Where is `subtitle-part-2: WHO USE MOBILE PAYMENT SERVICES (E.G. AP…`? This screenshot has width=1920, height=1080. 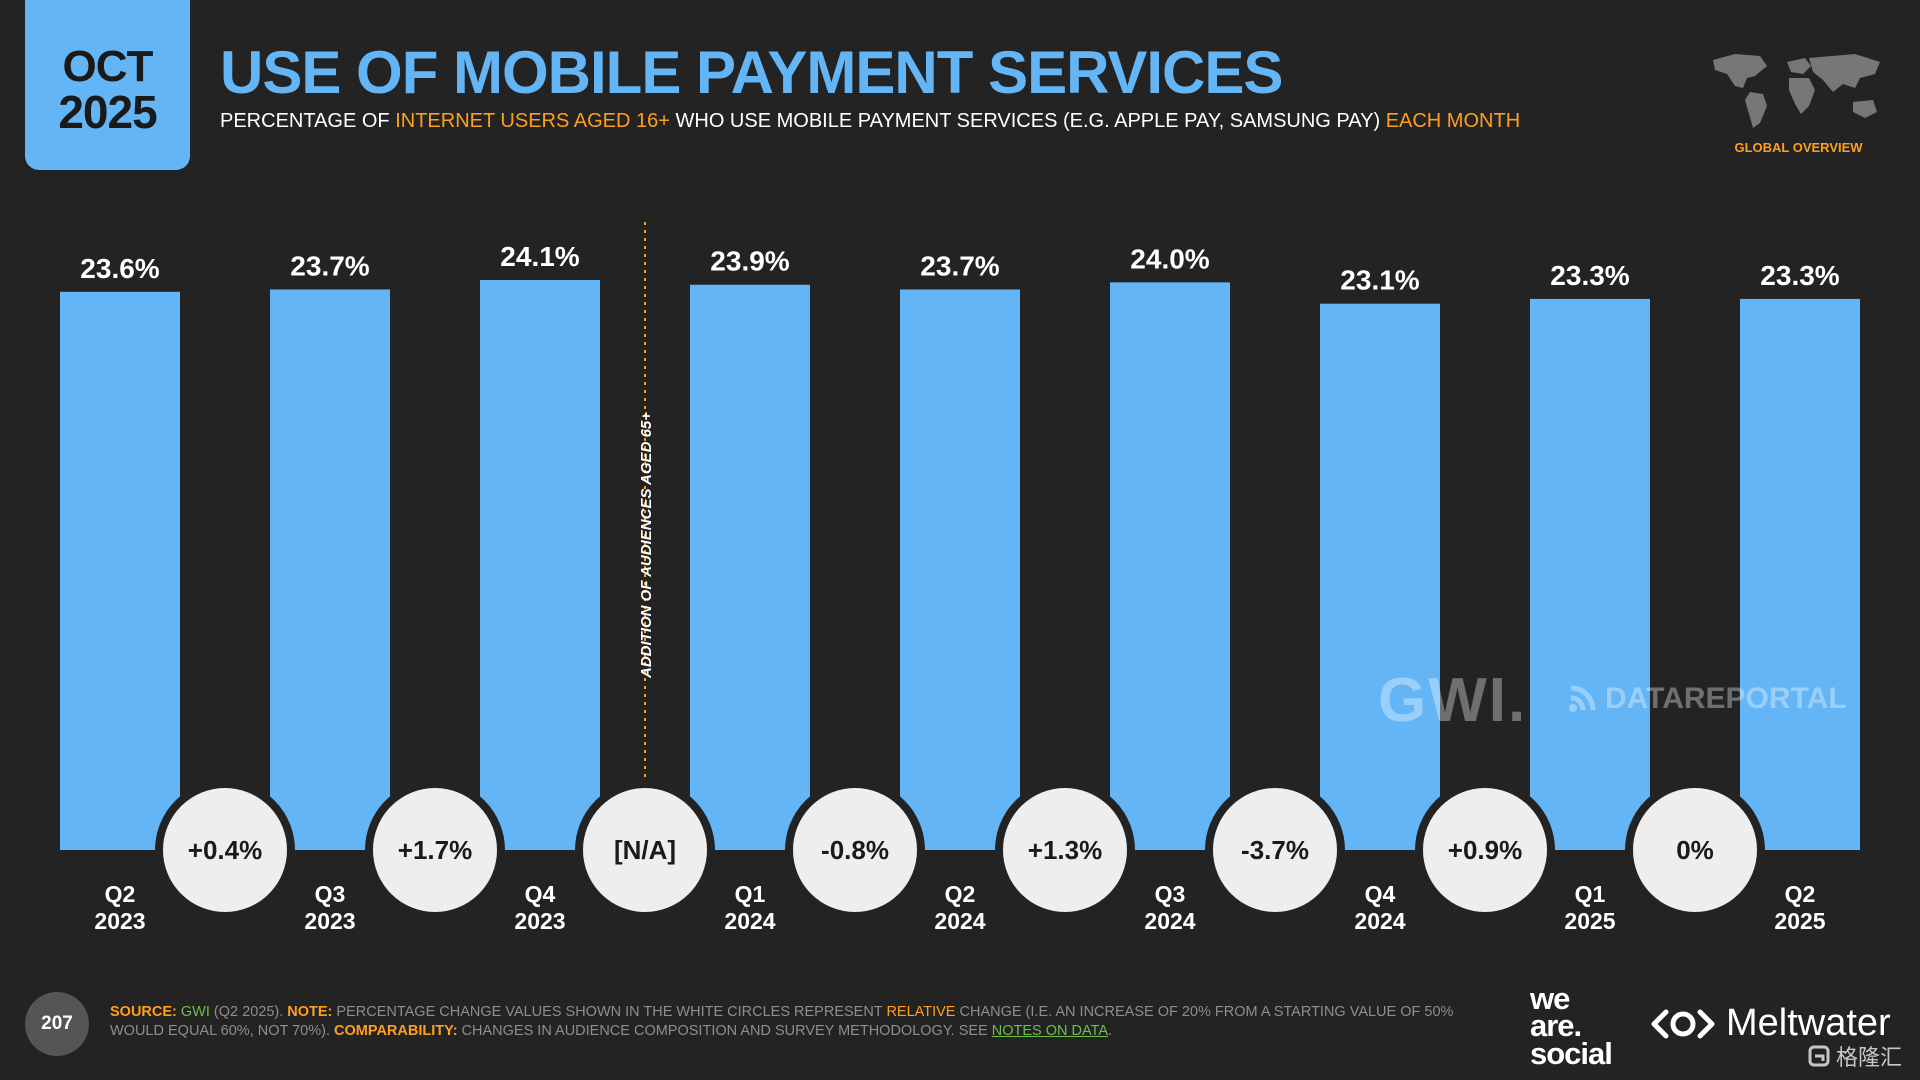
subtitle-part-2: WHO USE MOBILE PAYMENT SERVICES (E.G. AP… is located at coordinates (1027, 121).